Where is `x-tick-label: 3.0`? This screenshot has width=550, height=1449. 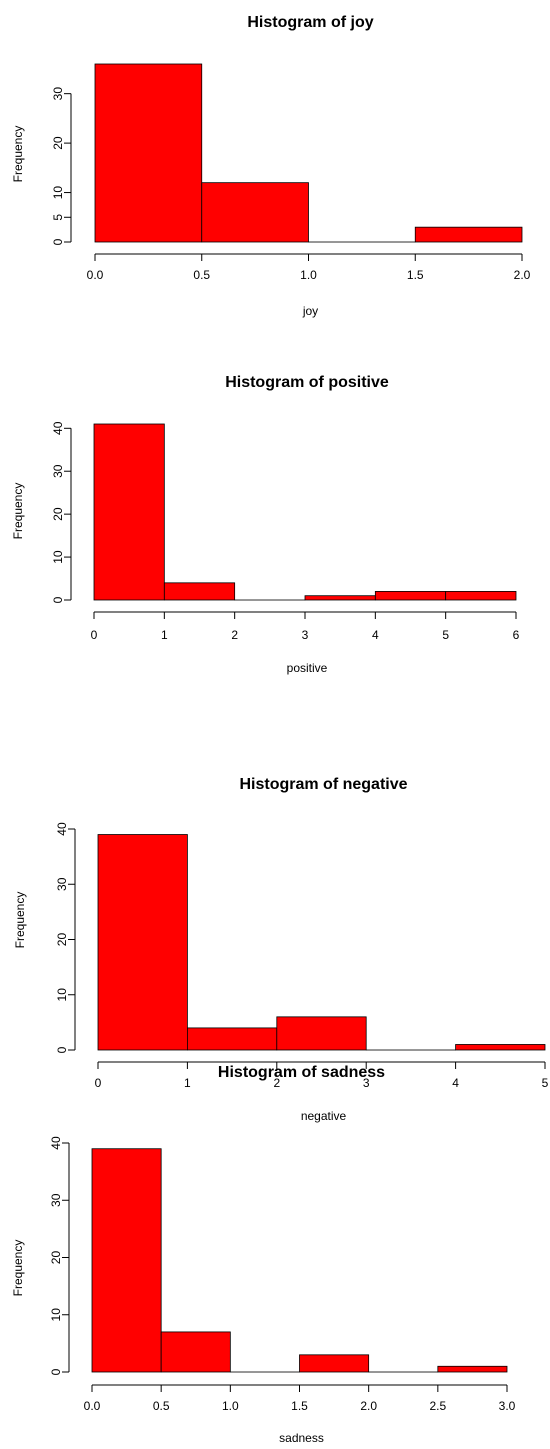
x-tick-label: 3.0 is located at coordinates (507, 1406).